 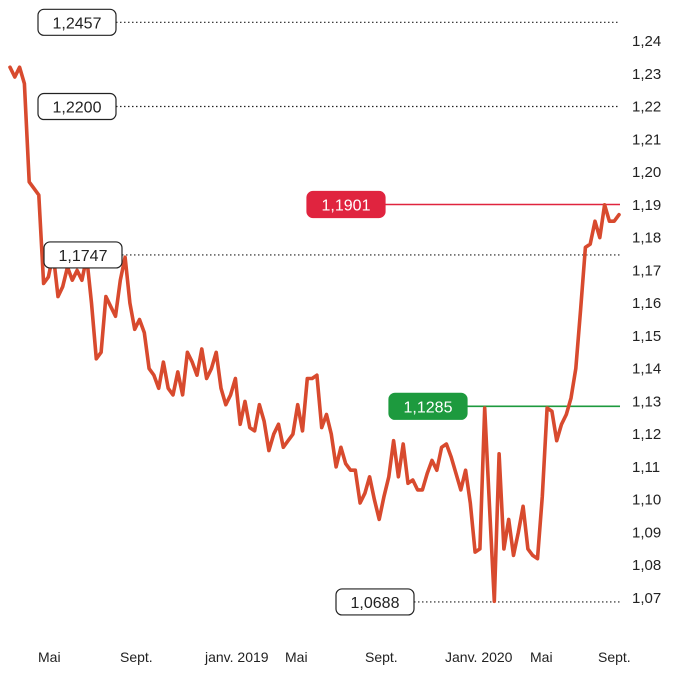 What do you see at coordinates (646, 41) in the screenshot?
I see `y-tick-label: 1,24` at bounding box center [646, 41].